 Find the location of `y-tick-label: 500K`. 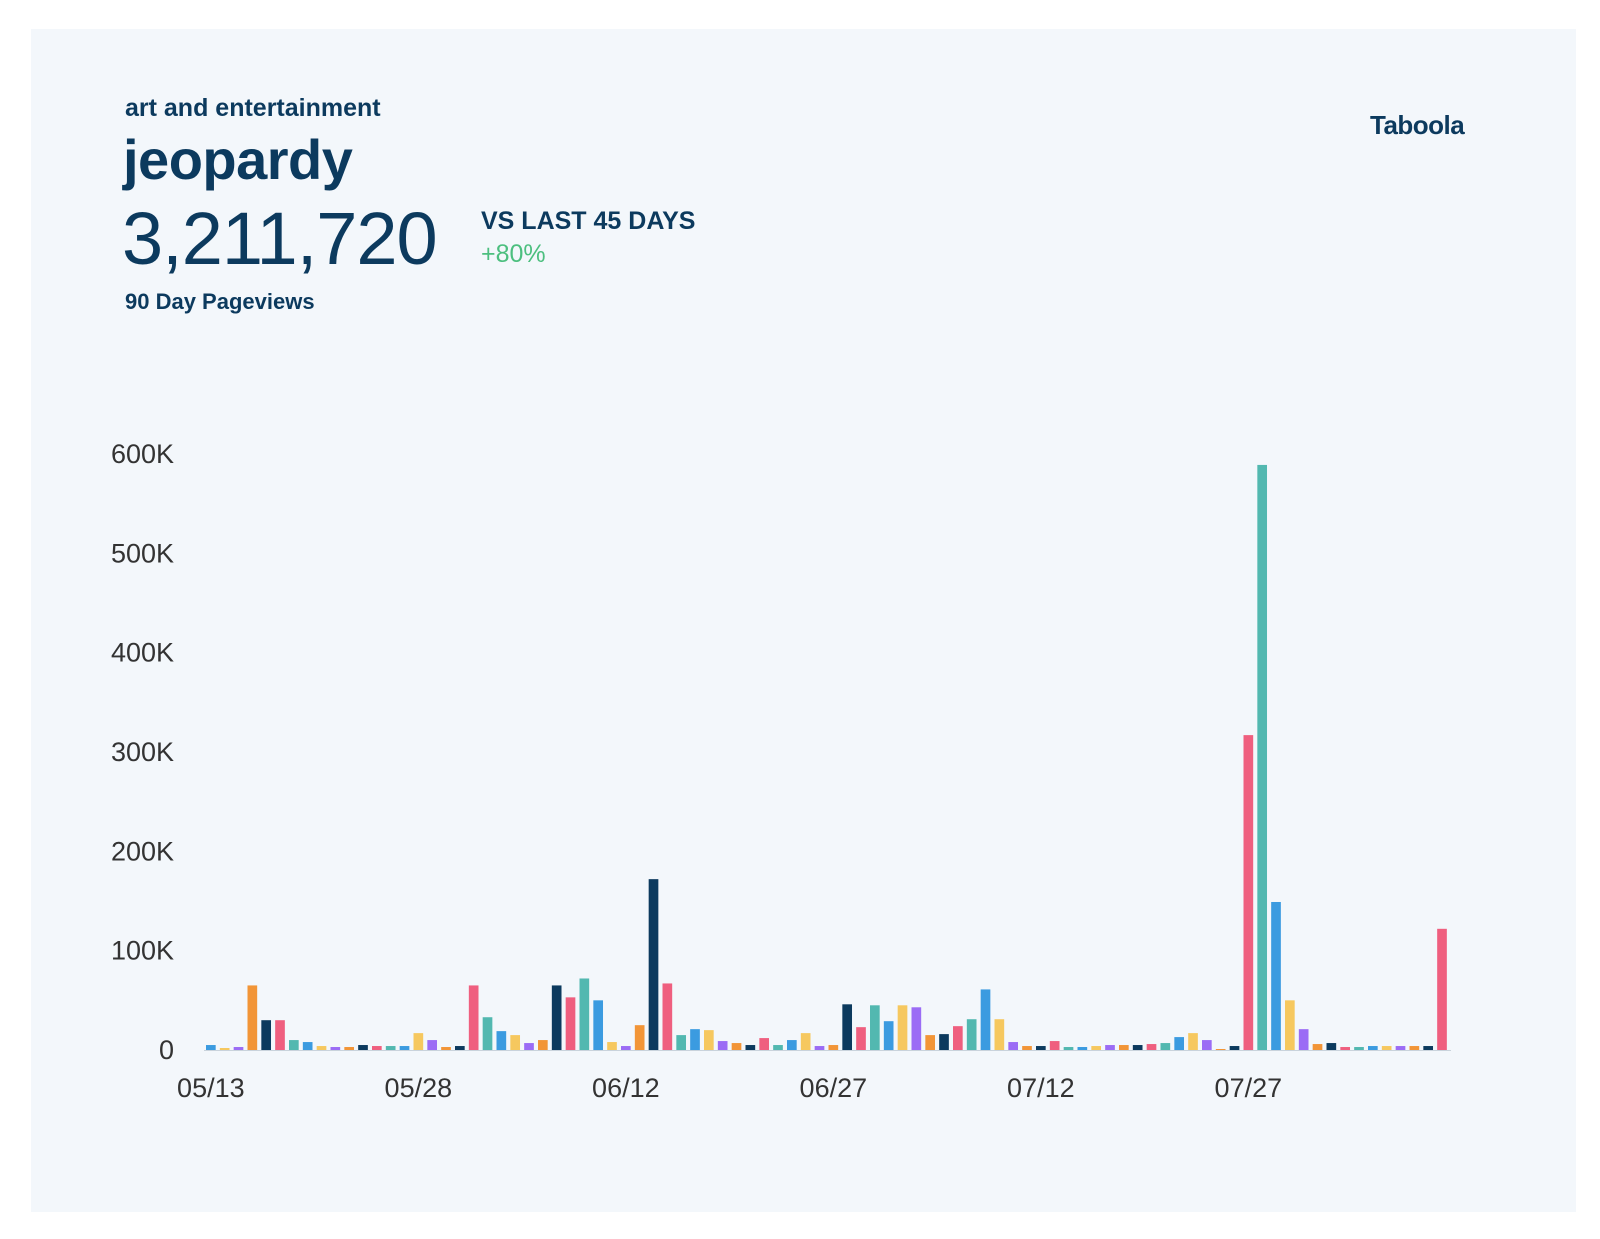

y-tick-label: 500K is located at coordinates (142, 553).